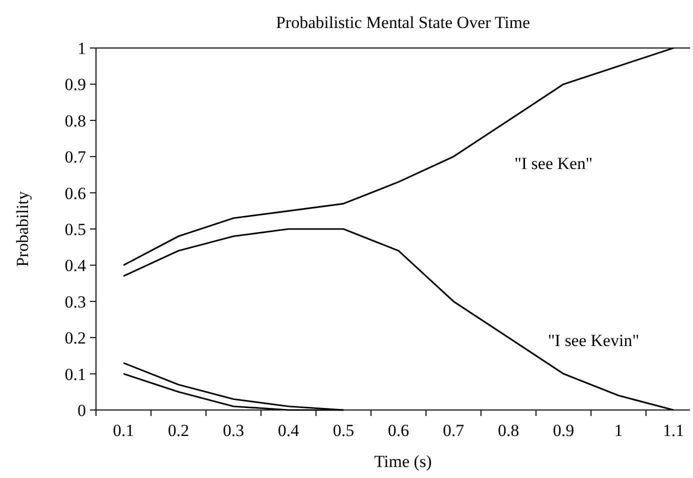 This screenshot has width=693, height=478. I want to click on y-tick-label: 1, so click(82, 48).